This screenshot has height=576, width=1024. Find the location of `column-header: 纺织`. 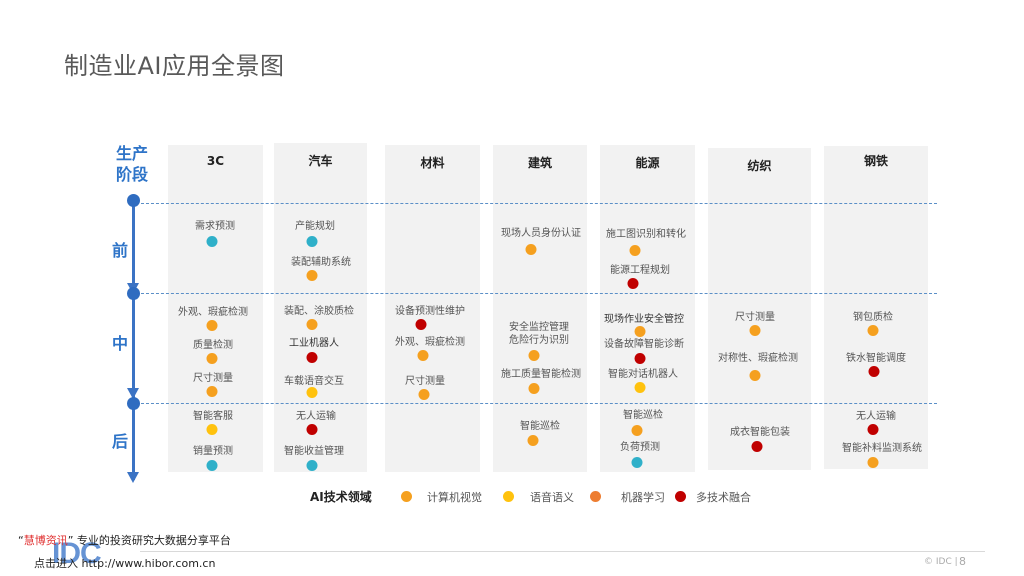

column-header: 纺织 is located at coordinates (759, 166).